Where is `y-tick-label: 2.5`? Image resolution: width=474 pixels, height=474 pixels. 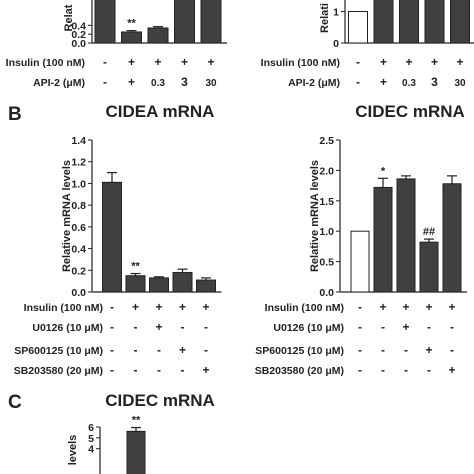 y-tick-label: 2.5 is located at coordinates (326, 141).